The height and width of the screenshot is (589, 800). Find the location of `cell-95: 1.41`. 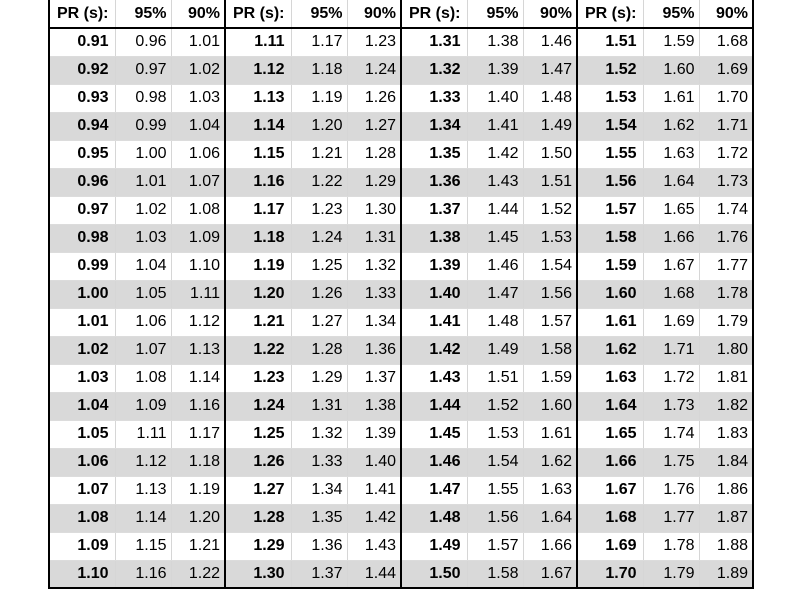

cell-95: 1.41 is located at coordinates (495, 126).